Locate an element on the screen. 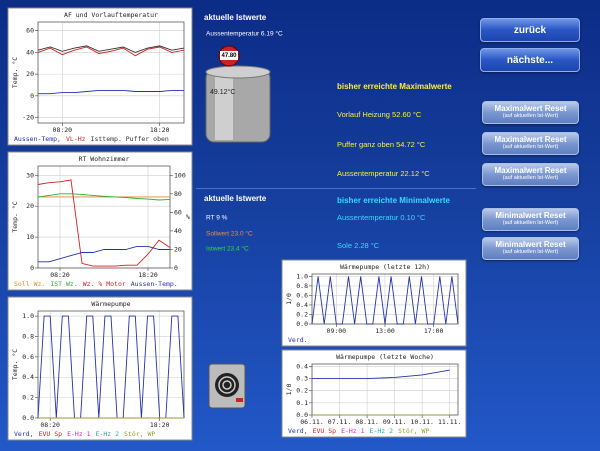 The height and width of the screenshot is (451, 600). section-title: aktuelle Istwerte is located at coordinates (235, 198).